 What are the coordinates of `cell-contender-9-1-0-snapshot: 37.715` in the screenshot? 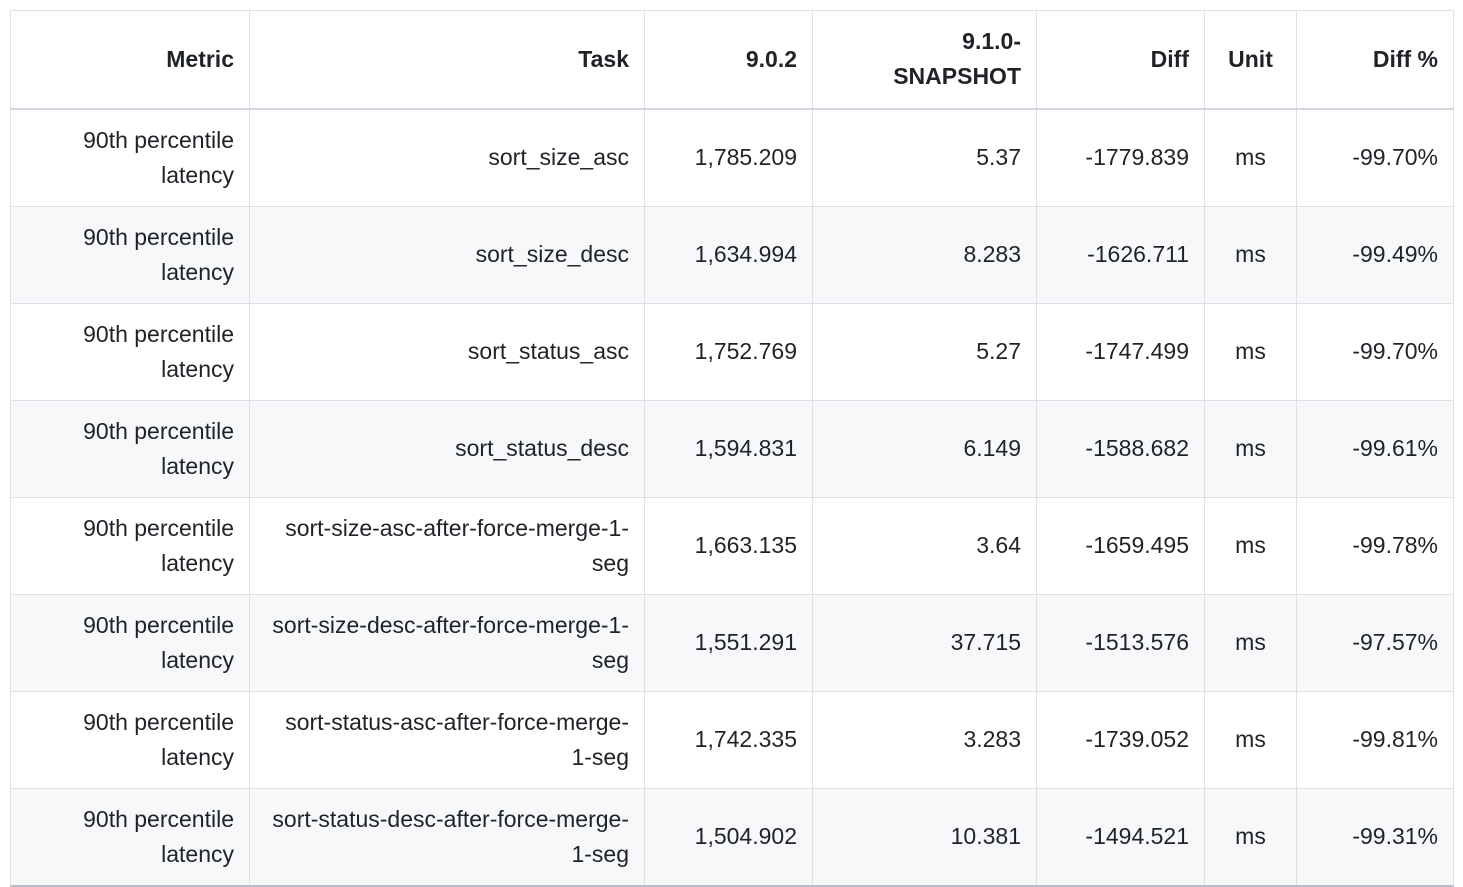 It's located at (924, 642).